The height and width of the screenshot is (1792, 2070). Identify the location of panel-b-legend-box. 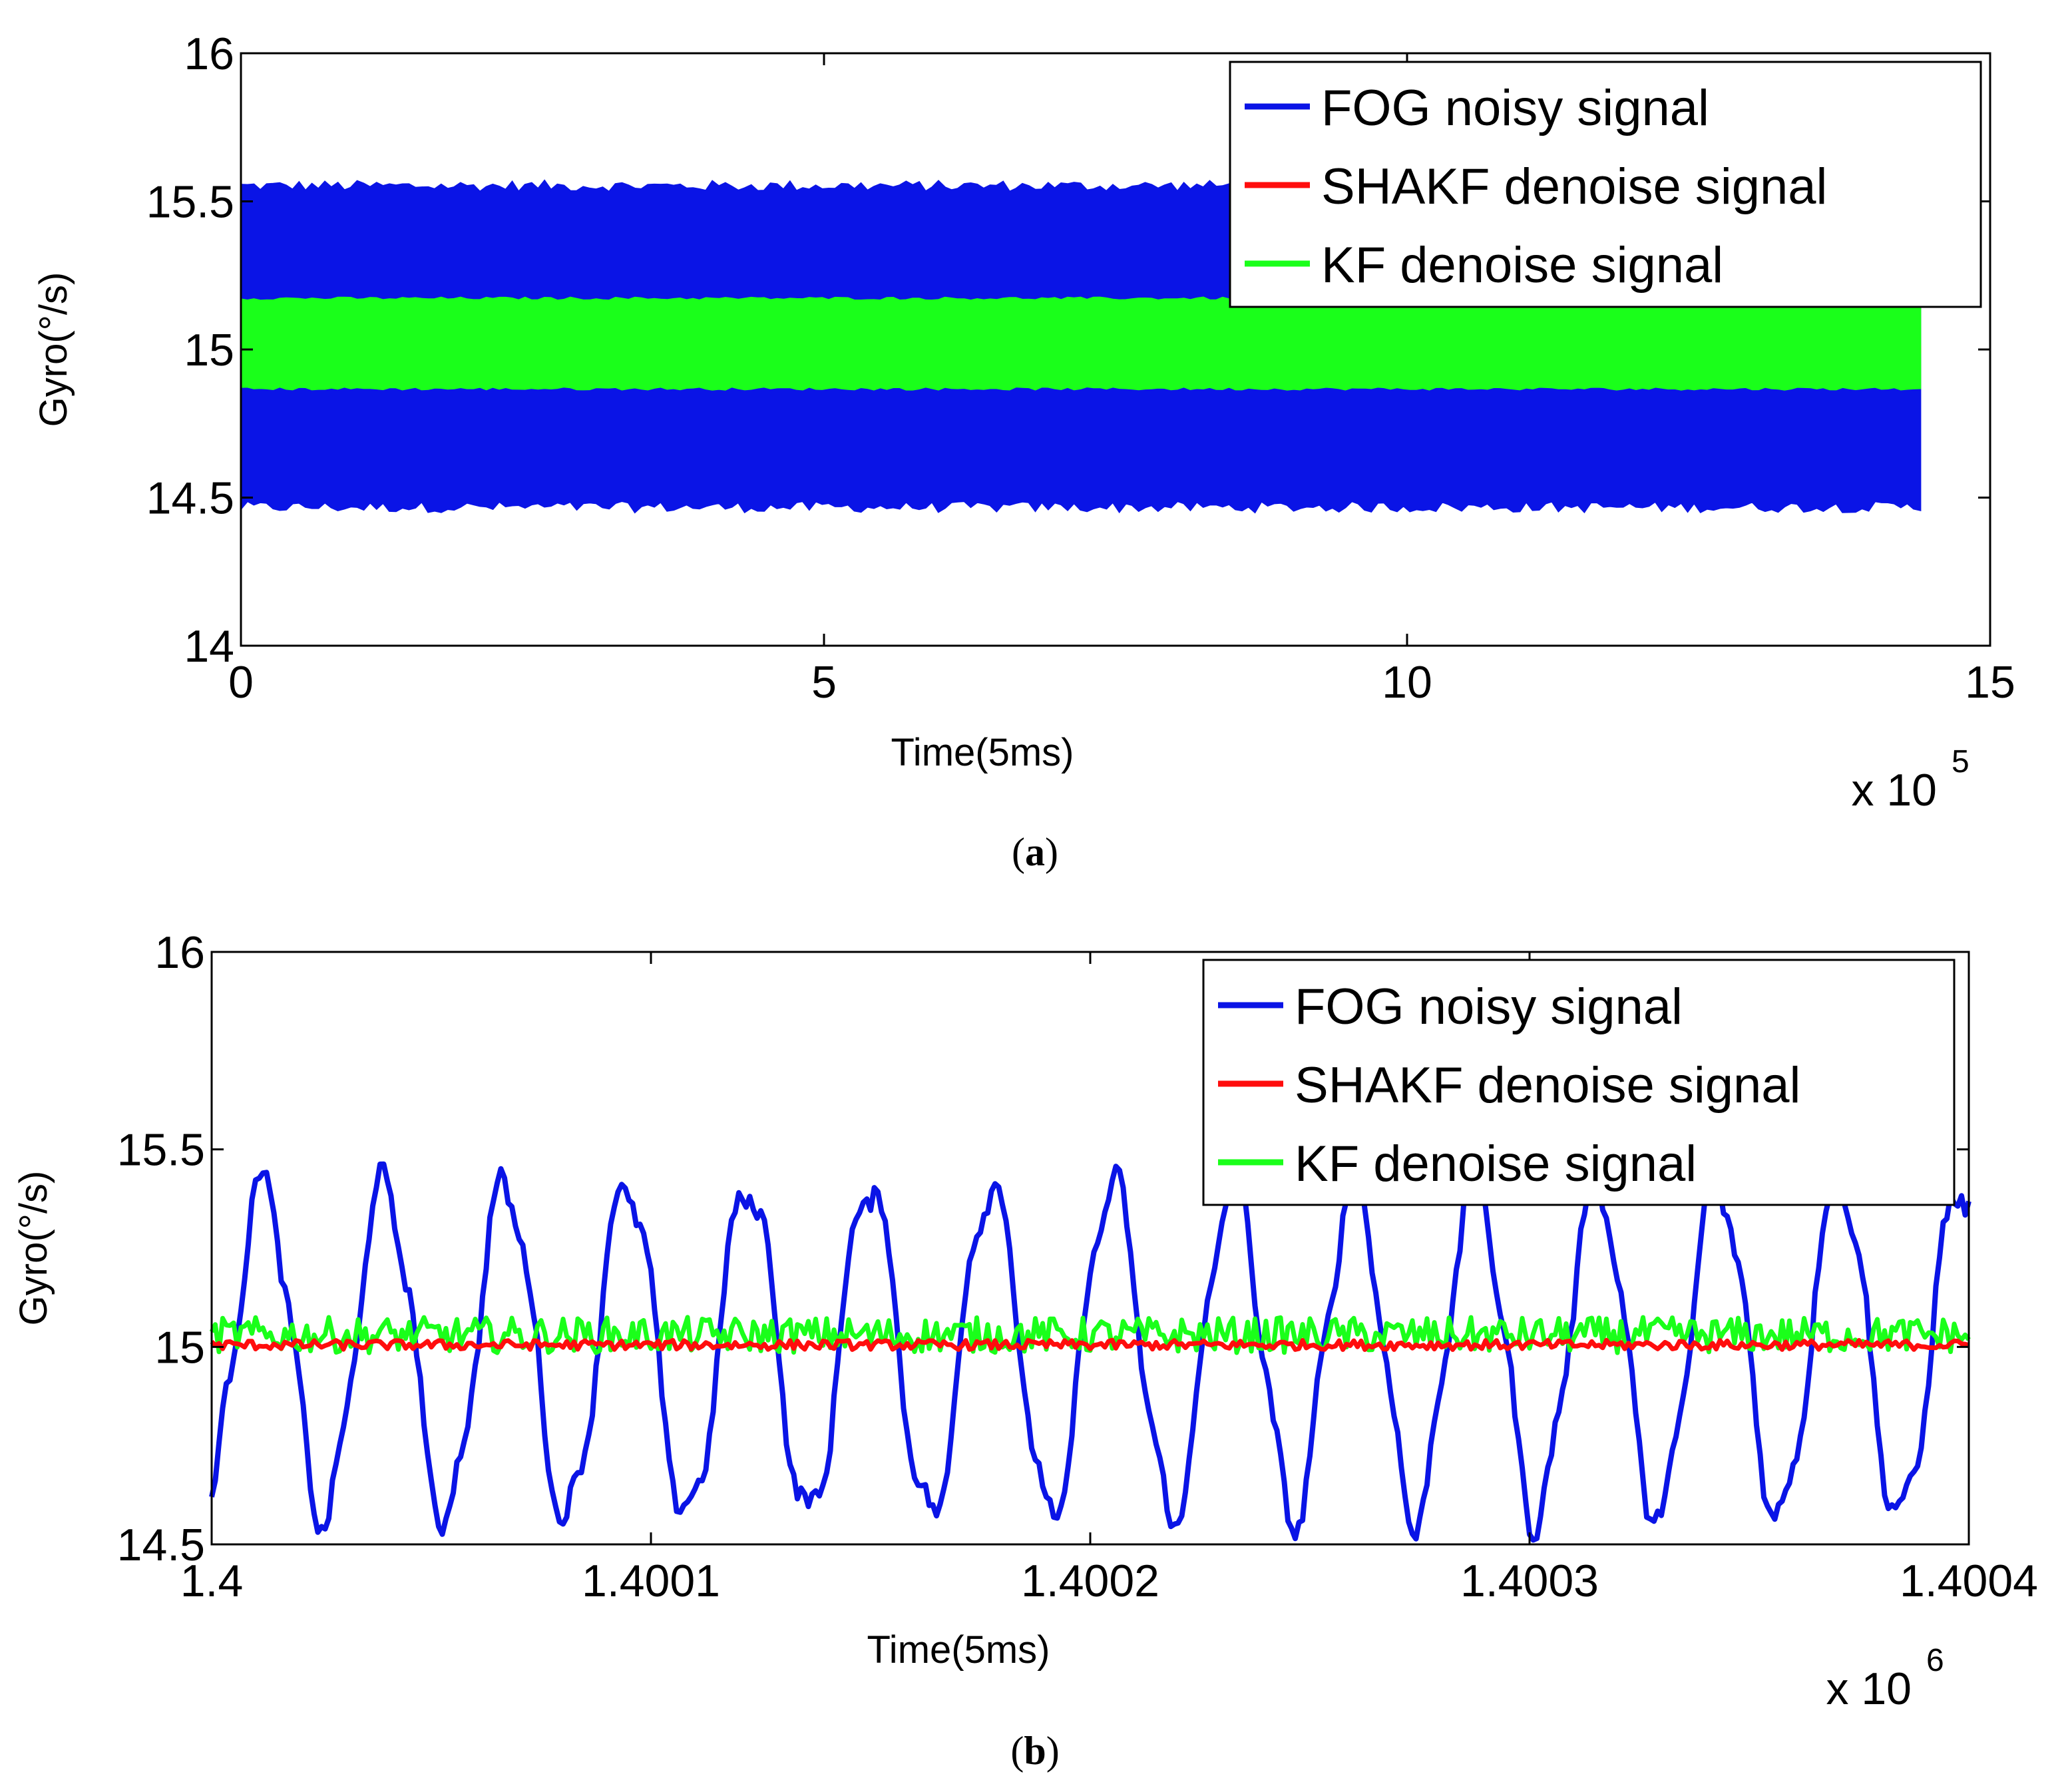
(1579, 1082).